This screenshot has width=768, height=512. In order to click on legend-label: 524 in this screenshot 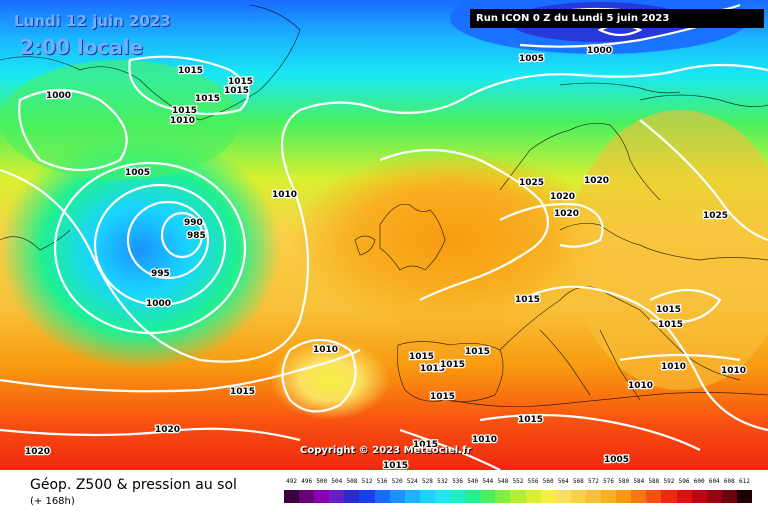, I will do `click(412, 481)`.